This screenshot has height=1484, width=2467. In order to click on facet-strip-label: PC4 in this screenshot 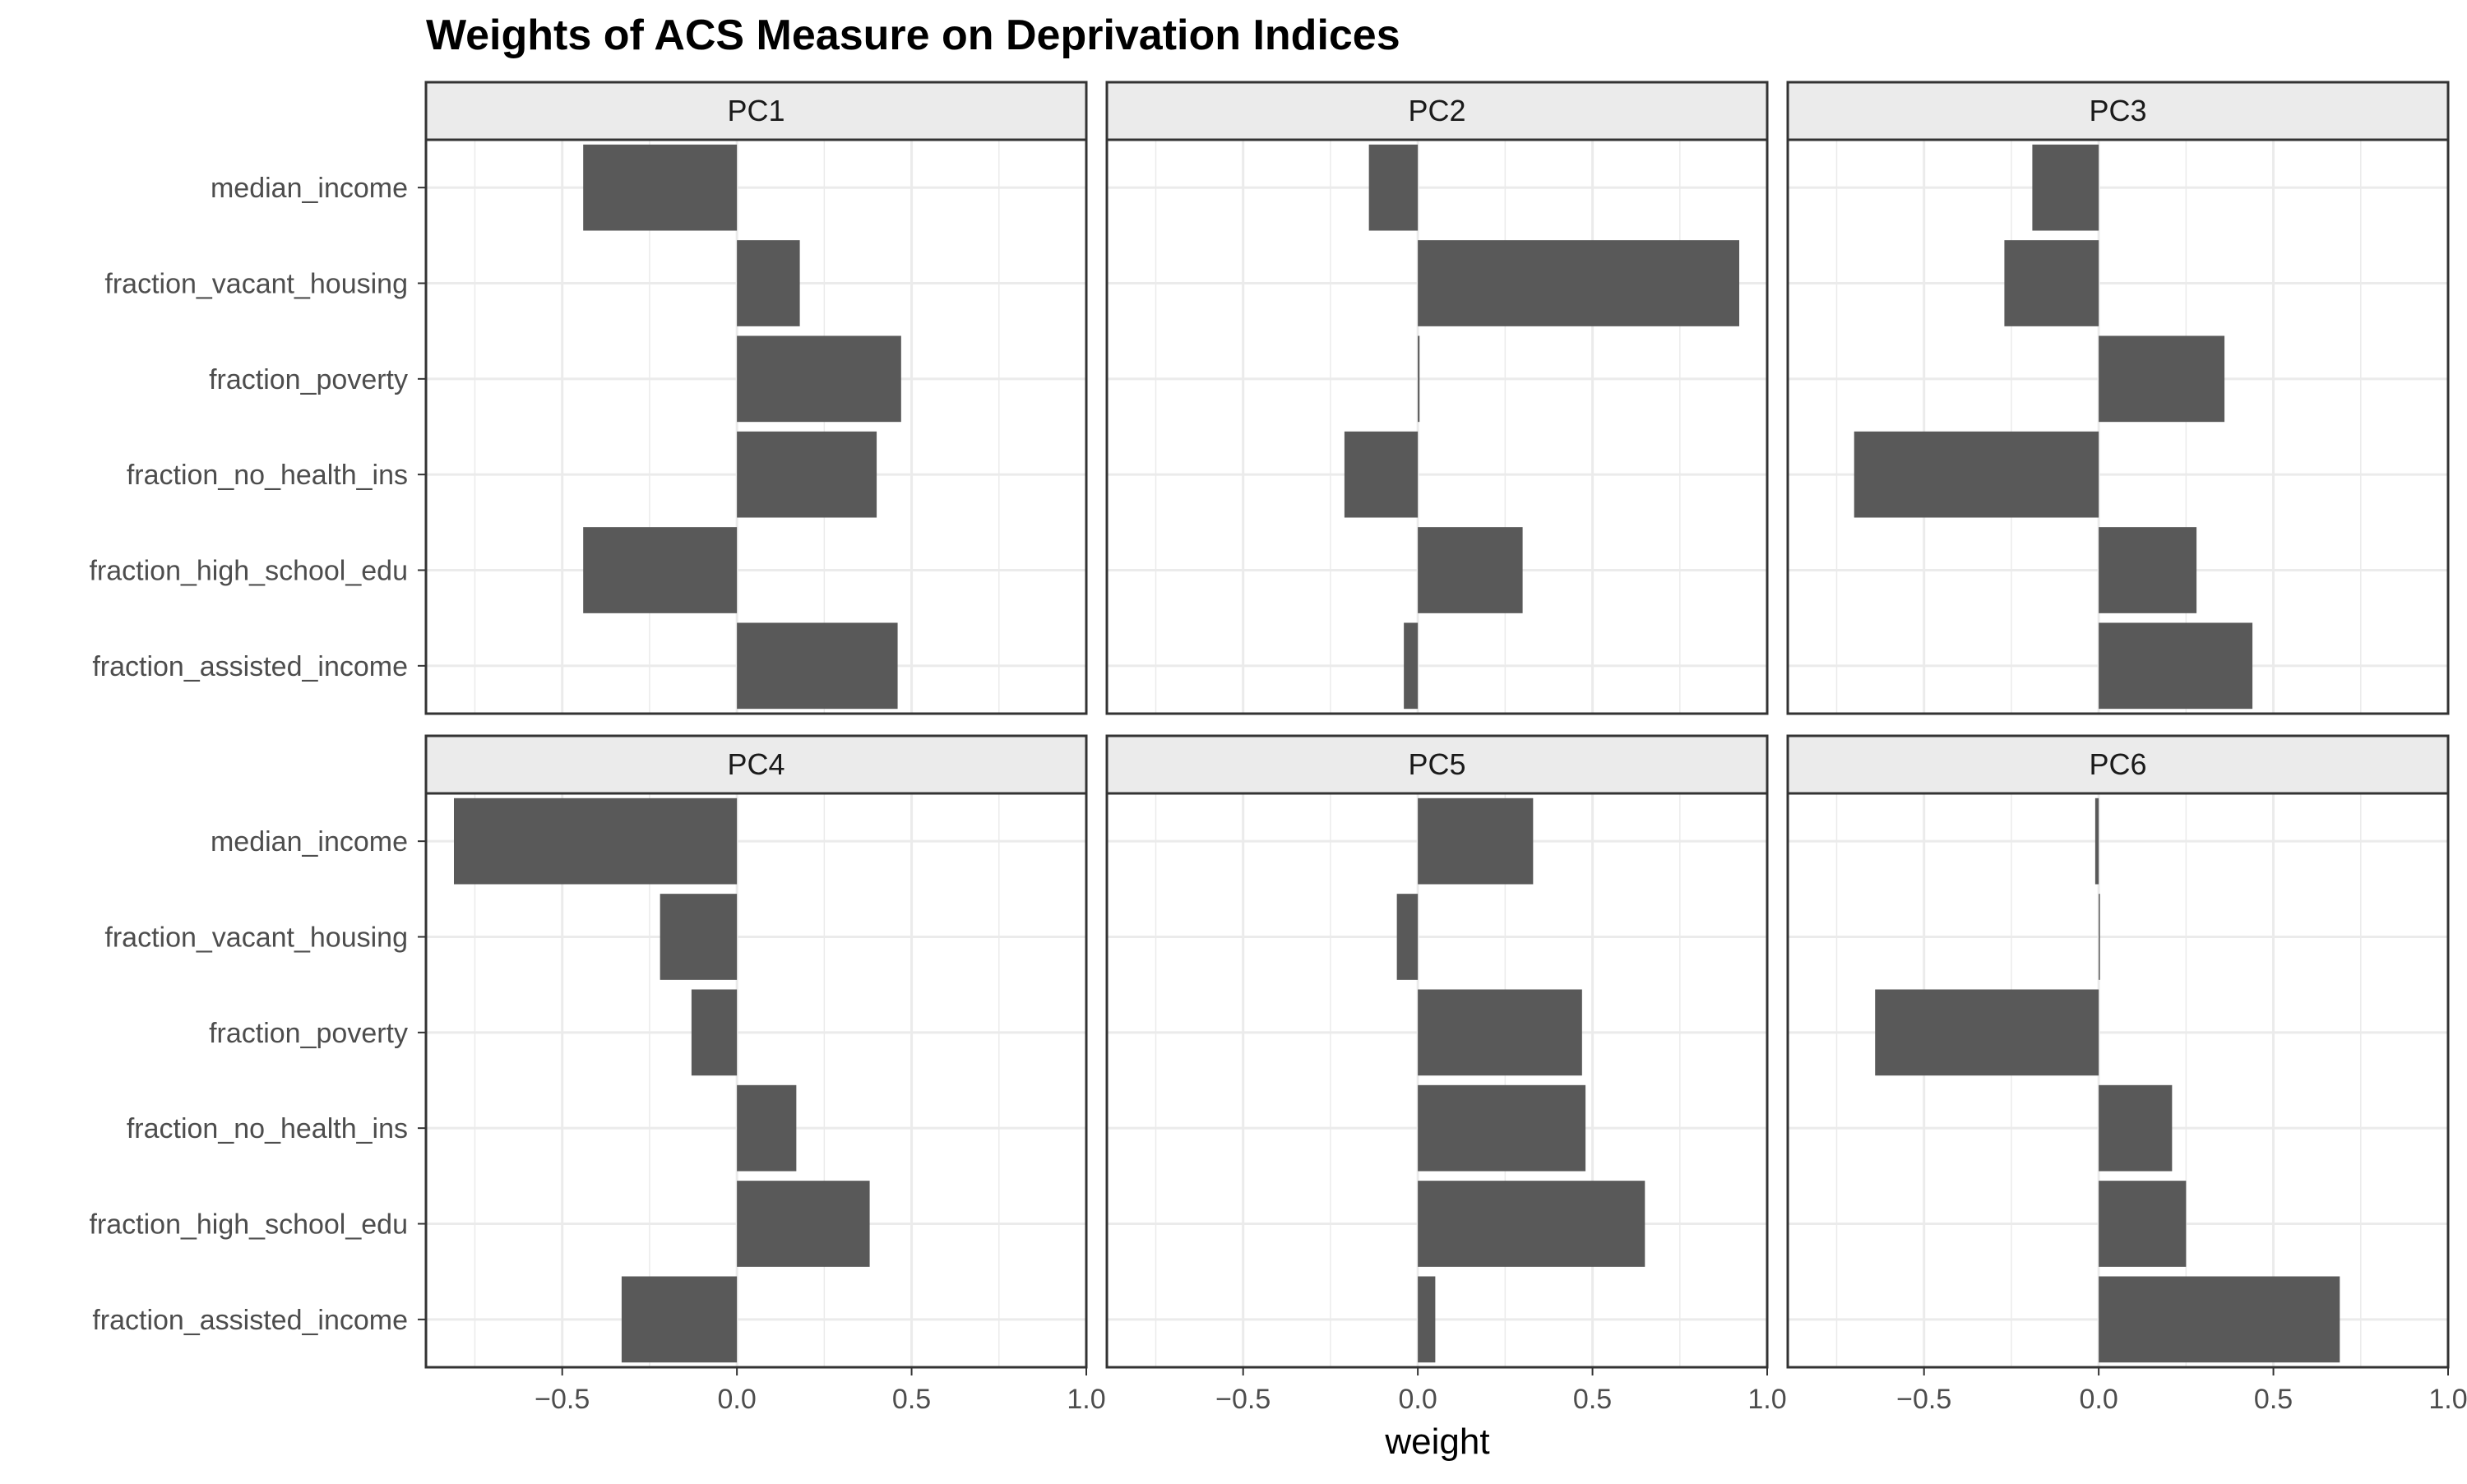, I will do `click(756, 764)`.